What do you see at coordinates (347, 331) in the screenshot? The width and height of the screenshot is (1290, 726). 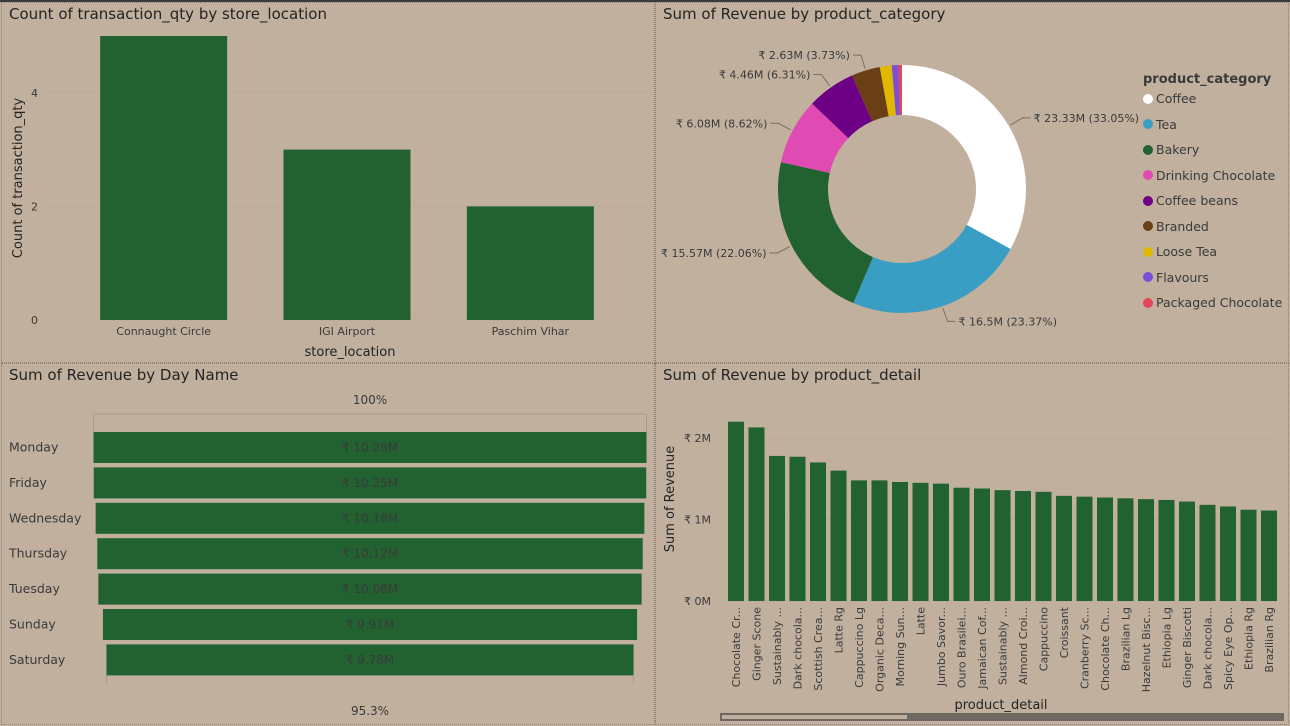 I see `x-tick-label: IGI Airport` at bounding box center [347, 331].